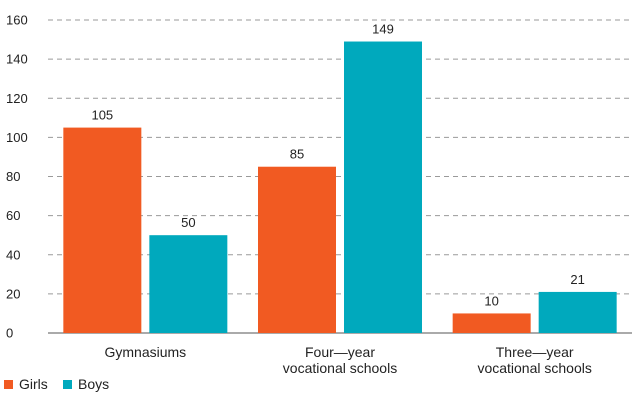  What do you see at coordinates (17, 59) in the screenshot?
I see `y-tick-label: 140` at bounding box center [17, 59].